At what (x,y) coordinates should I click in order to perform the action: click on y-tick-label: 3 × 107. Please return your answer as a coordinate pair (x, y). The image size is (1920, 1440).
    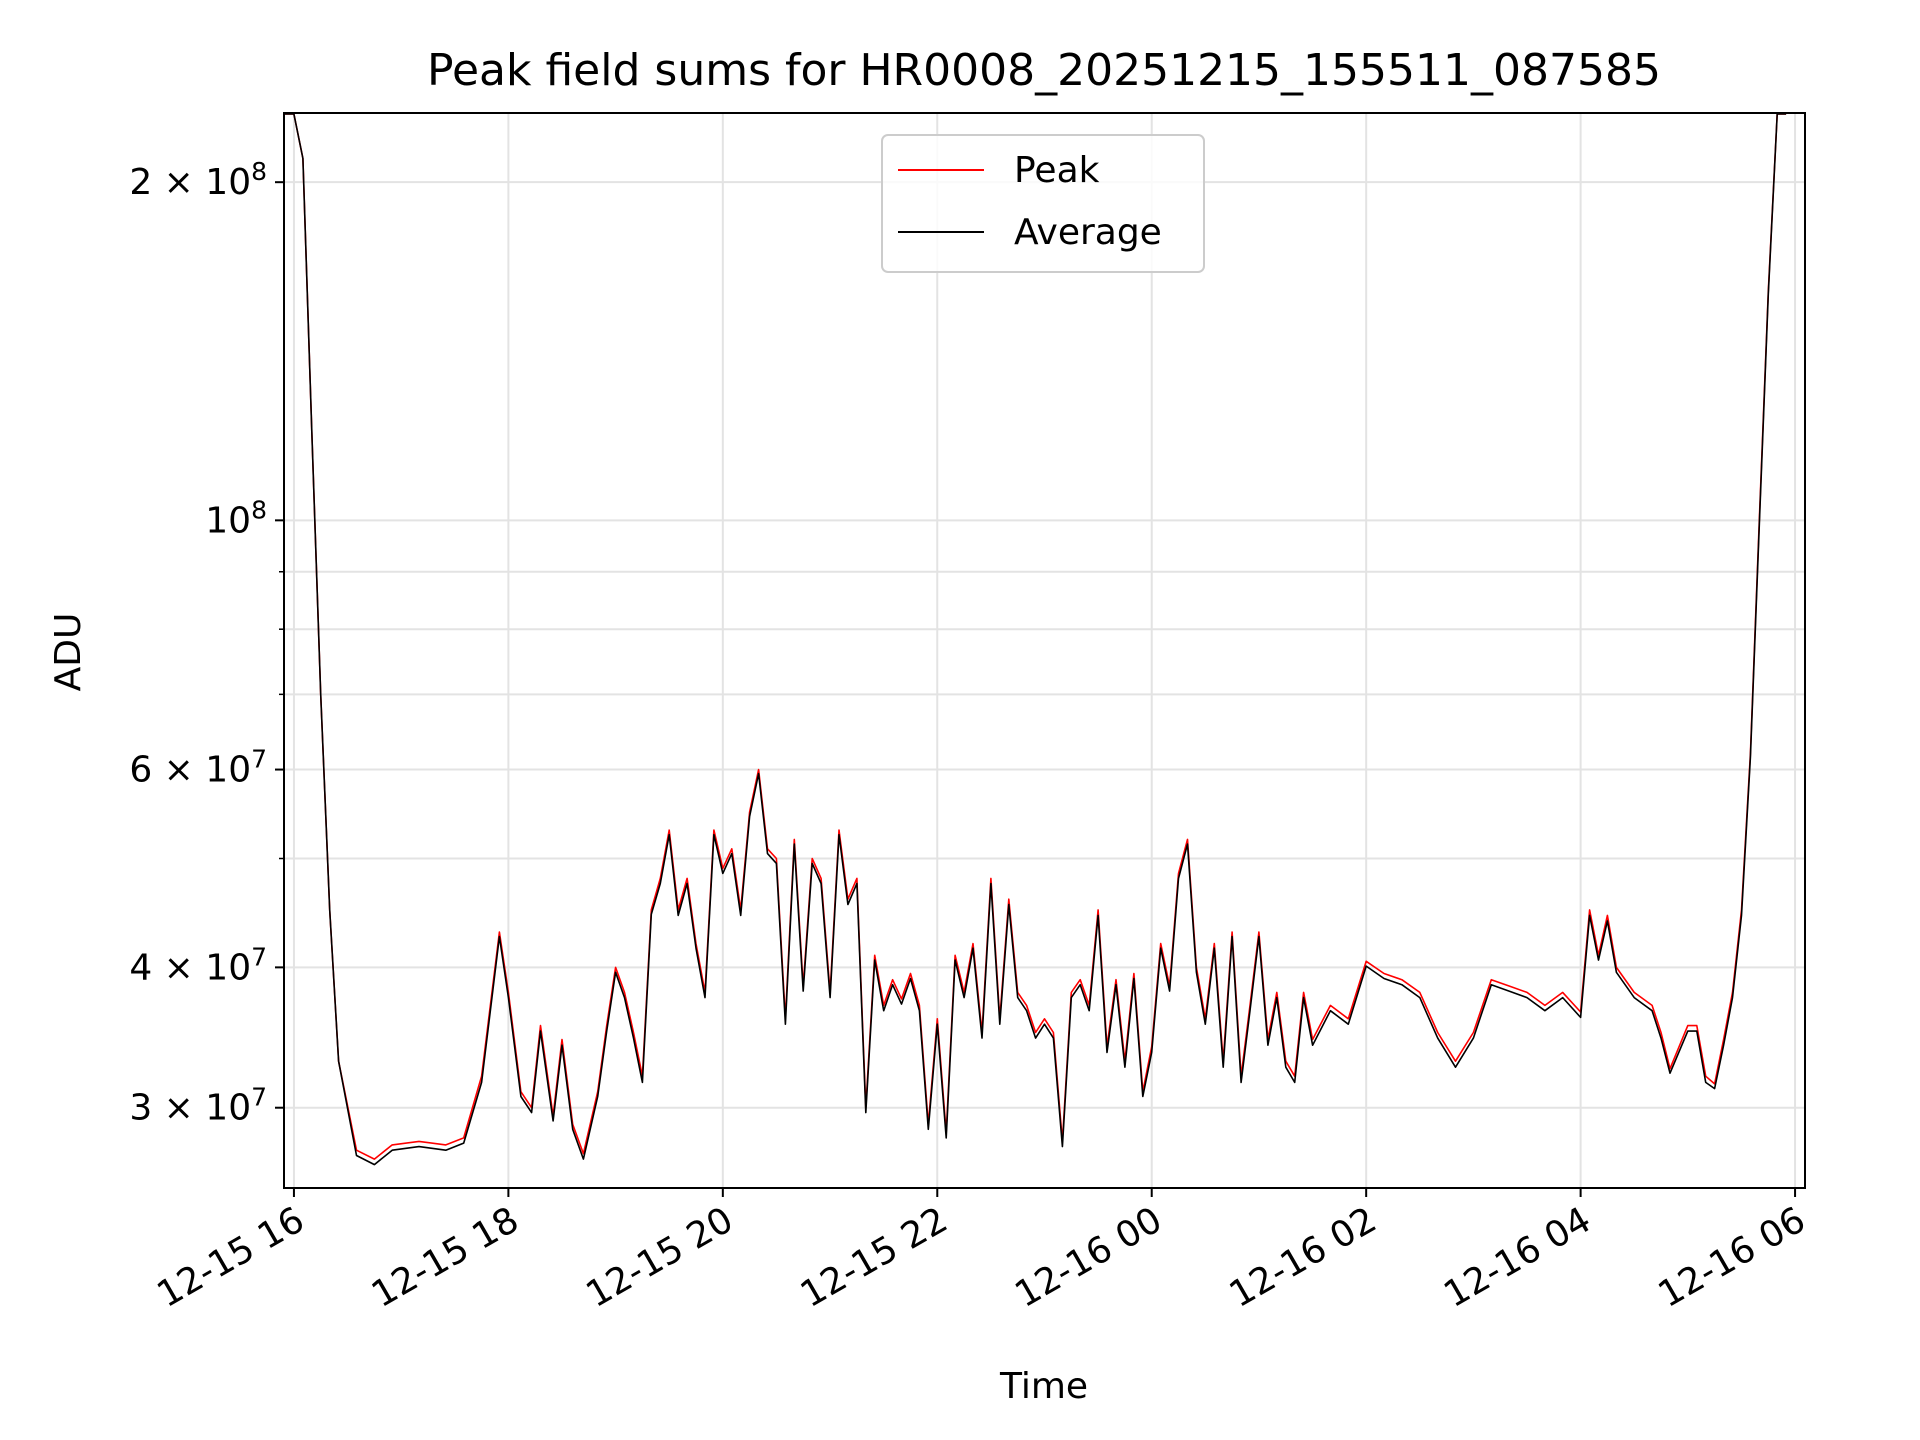
    Looking at the image, I should click on (198, 1106).